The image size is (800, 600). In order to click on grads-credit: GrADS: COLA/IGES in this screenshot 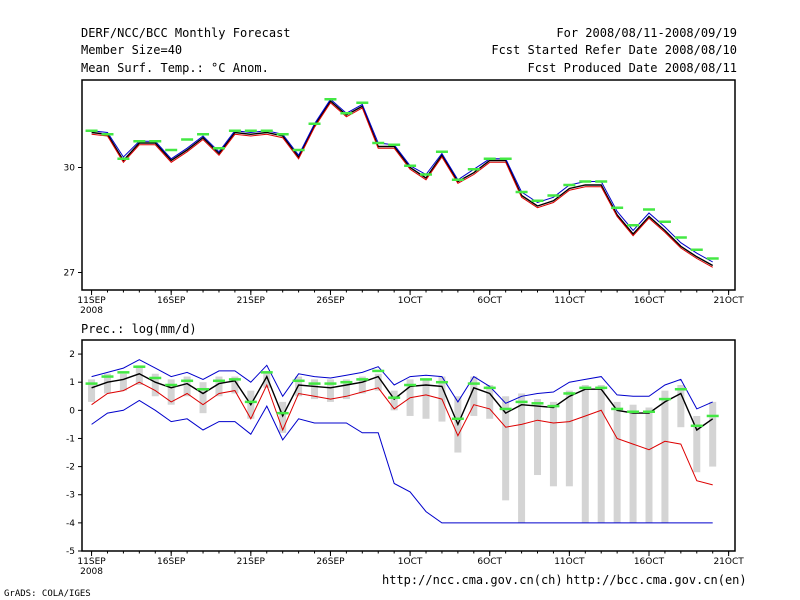, I will do `click(47, 594)`.